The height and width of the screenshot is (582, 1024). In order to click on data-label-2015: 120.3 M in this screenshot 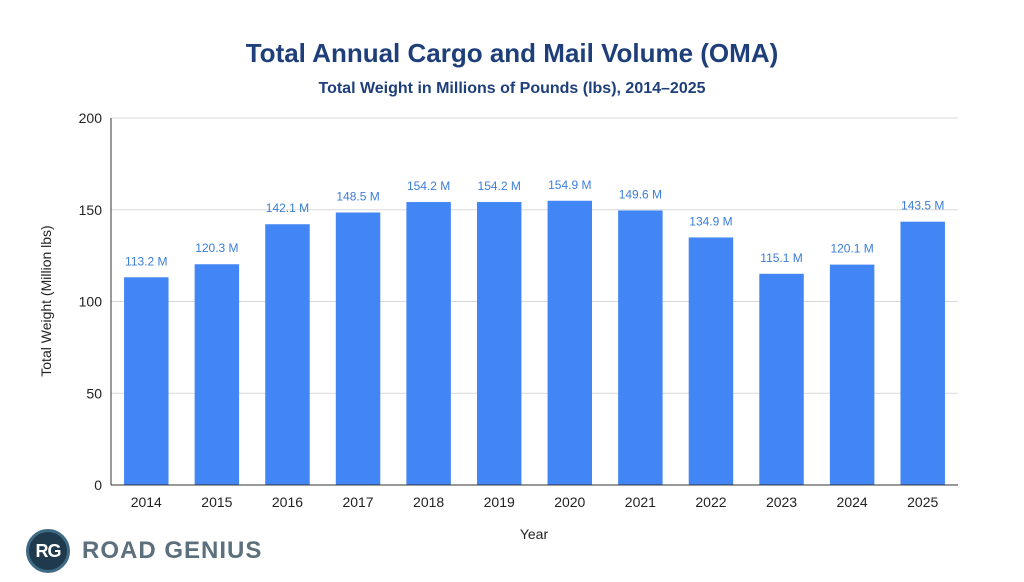, I will do `click(216, 248)`.